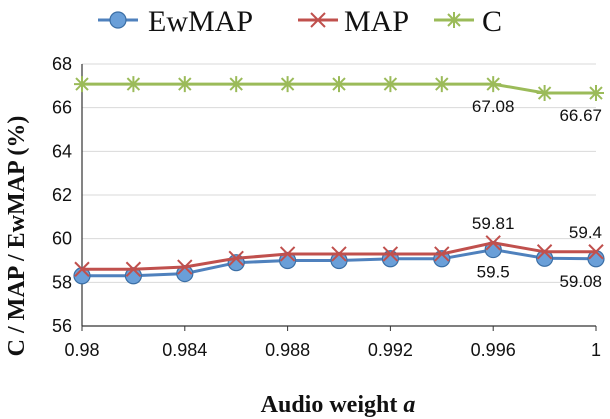  Describe the element at coordinates (200, 21) in the screenshot. I see `legend-label: EwMAP` at that location.